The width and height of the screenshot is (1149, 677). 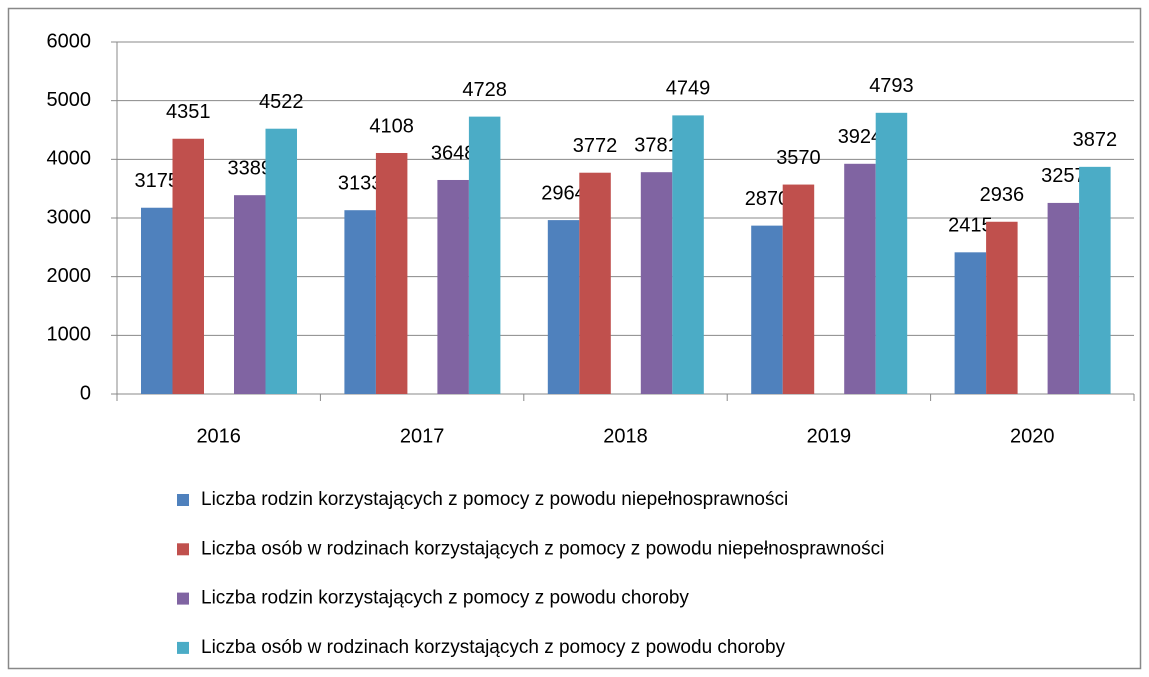 What do you see at coordinates (69, 276) in the screenshot?
I see `y-tick-label: 2000` at bounding box center [69, 276].